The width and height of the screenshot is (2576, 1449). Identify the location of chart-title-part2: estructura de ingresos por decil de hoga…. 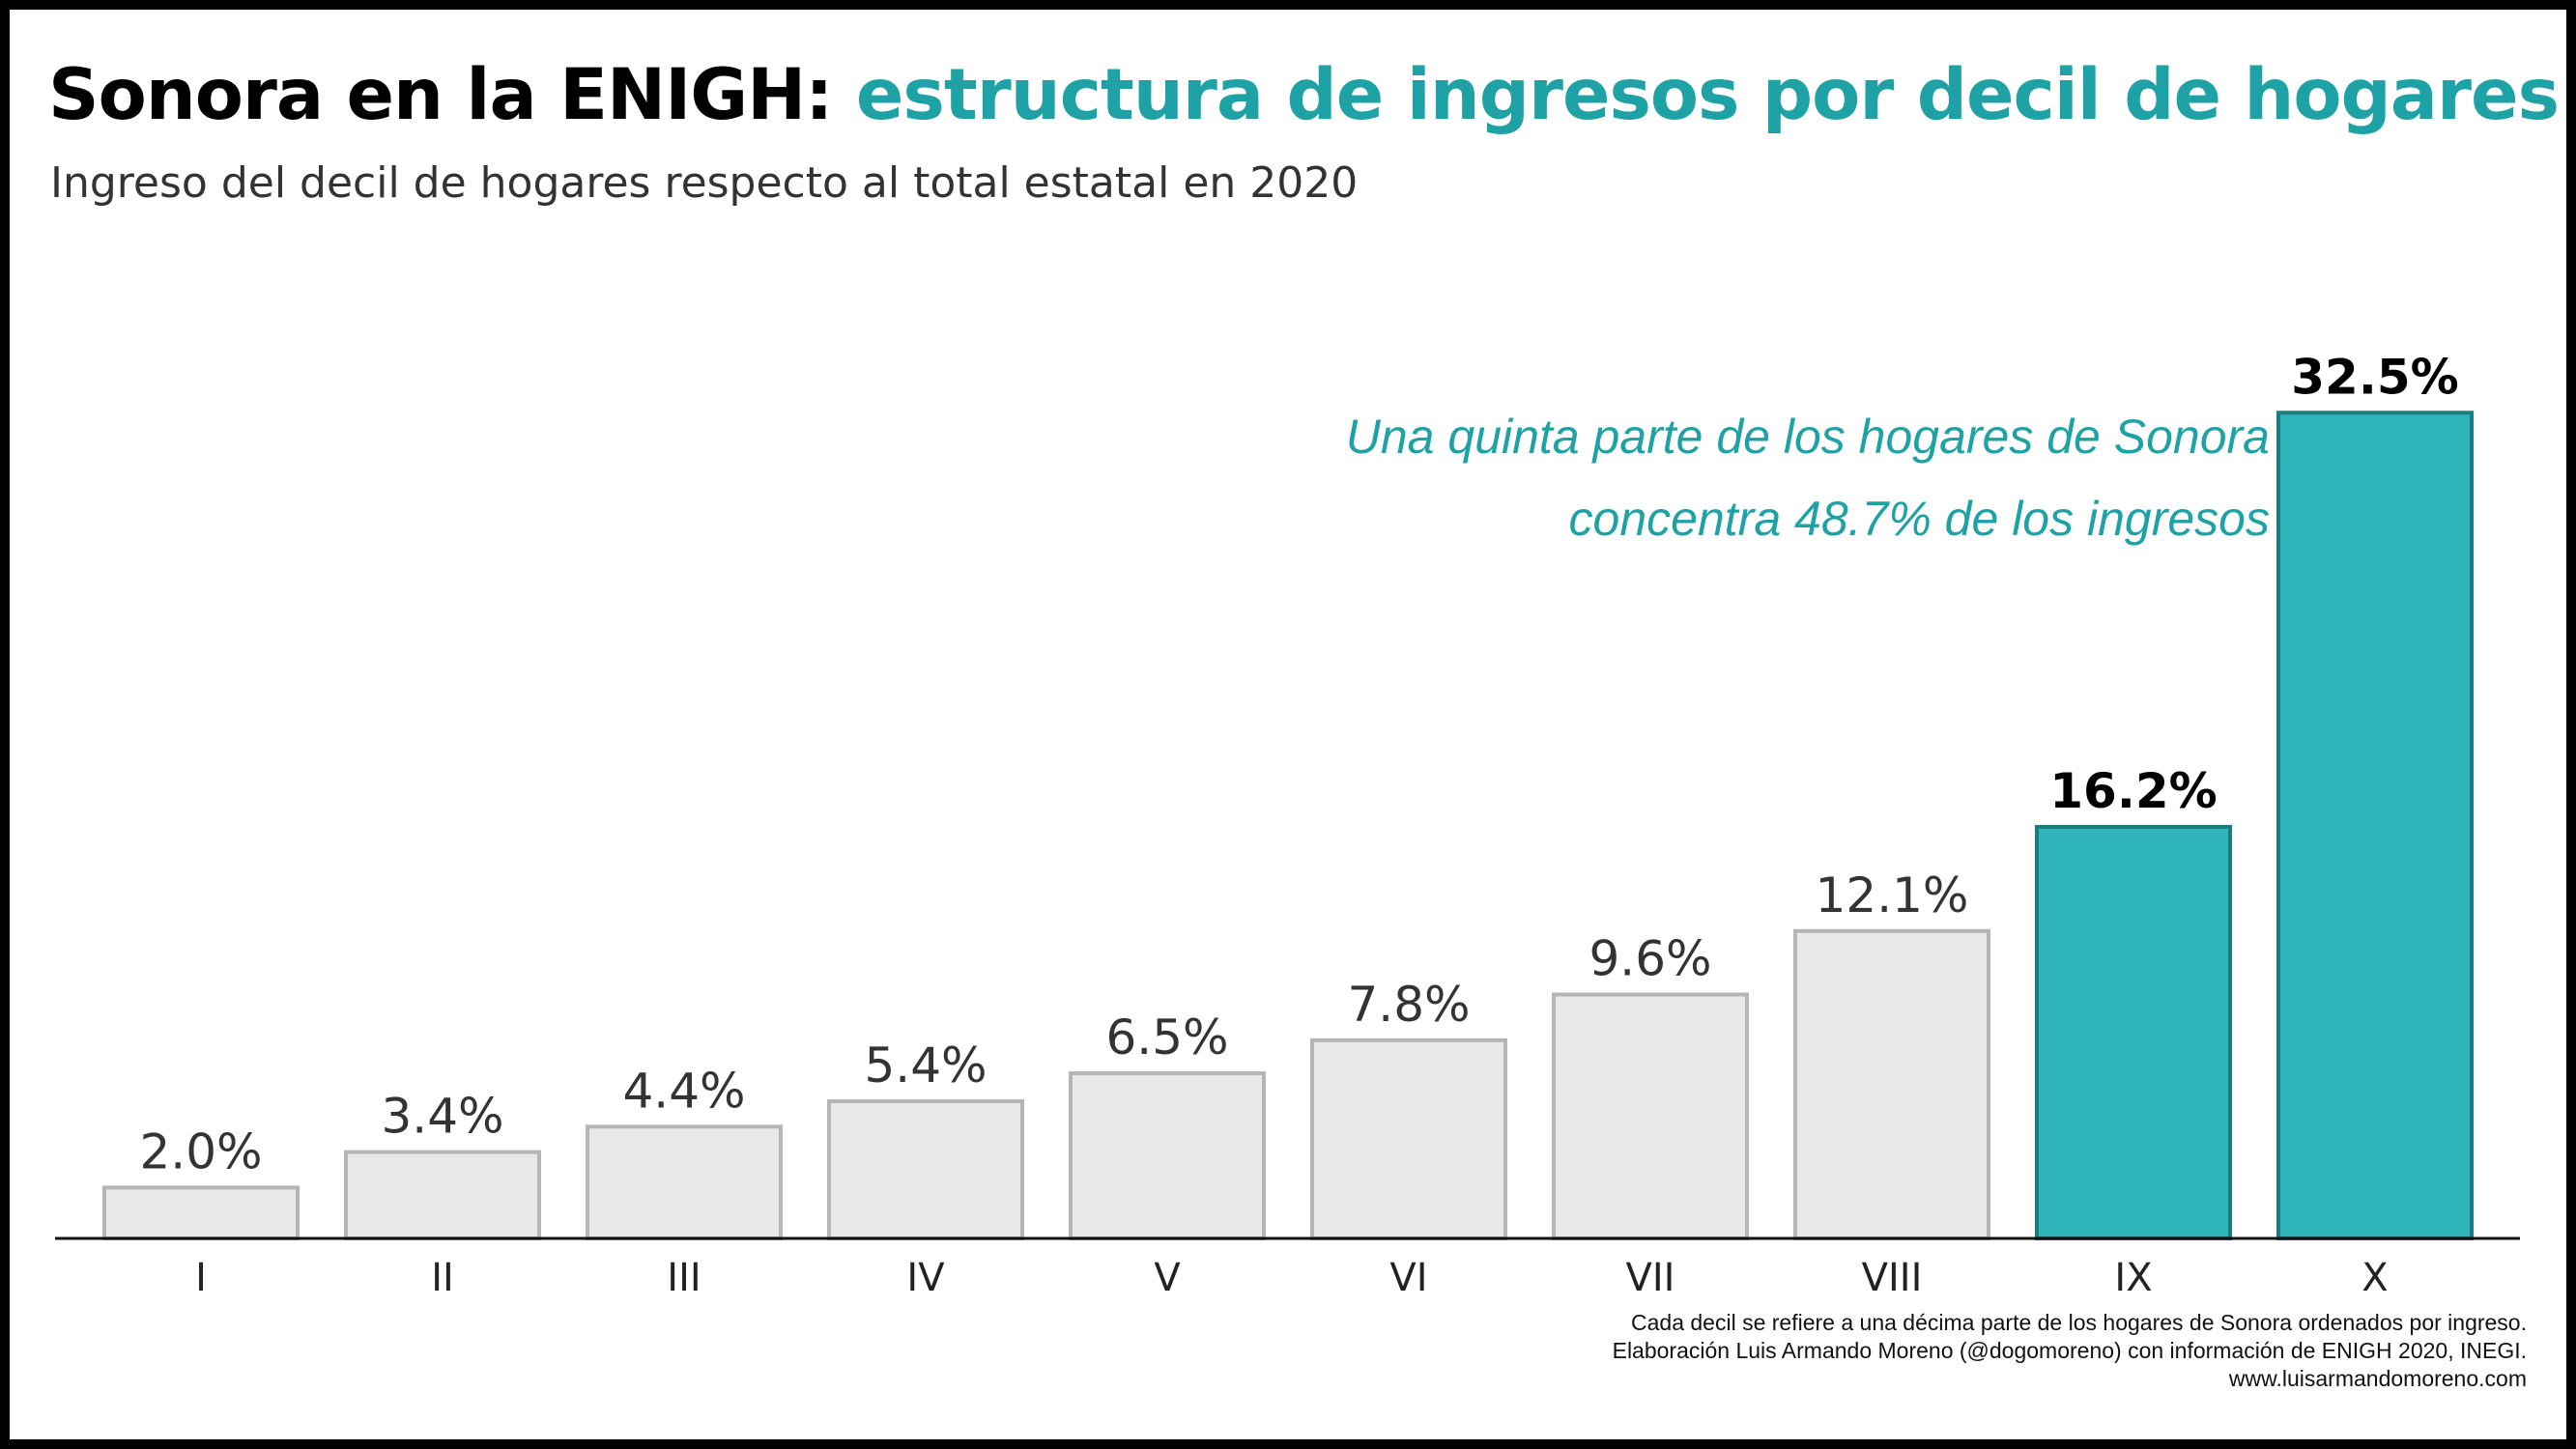
(1708, 95).